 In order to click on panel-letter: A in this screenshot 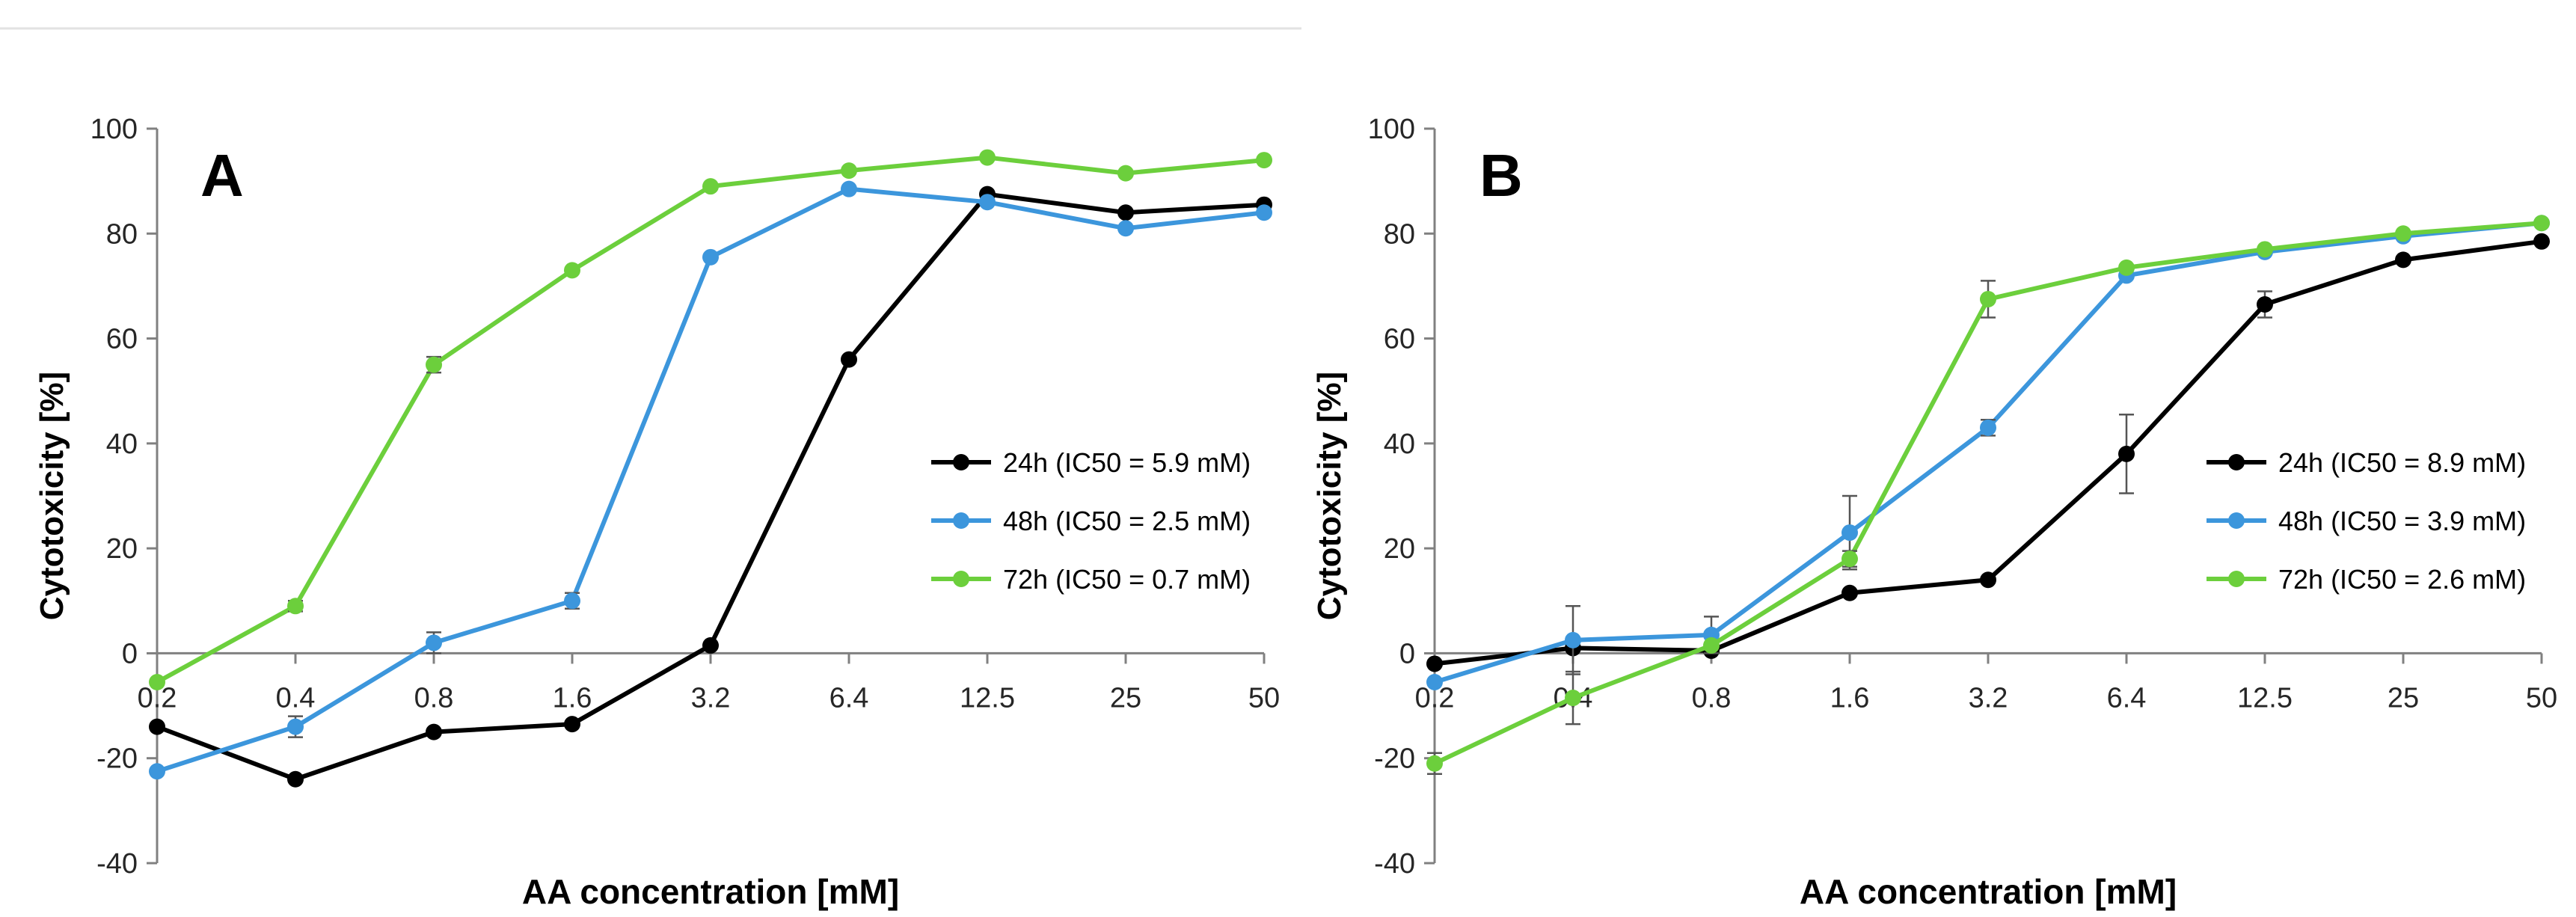, I will do `click(222, 175)`.